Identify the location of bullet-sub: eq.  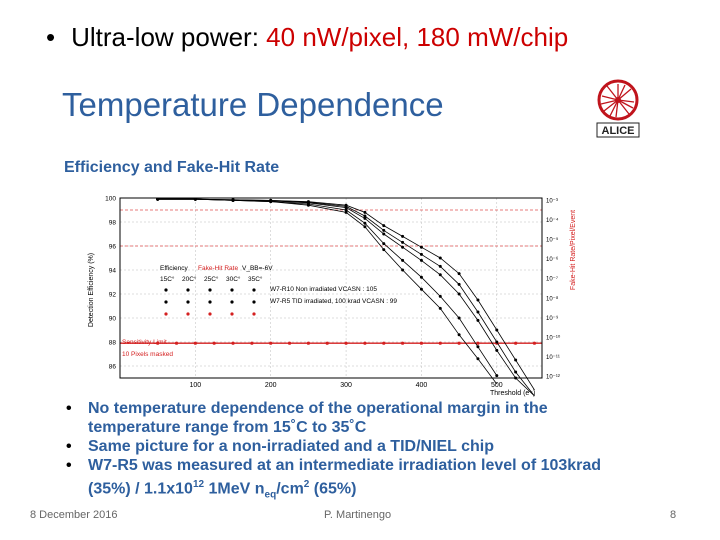
(270, 495).